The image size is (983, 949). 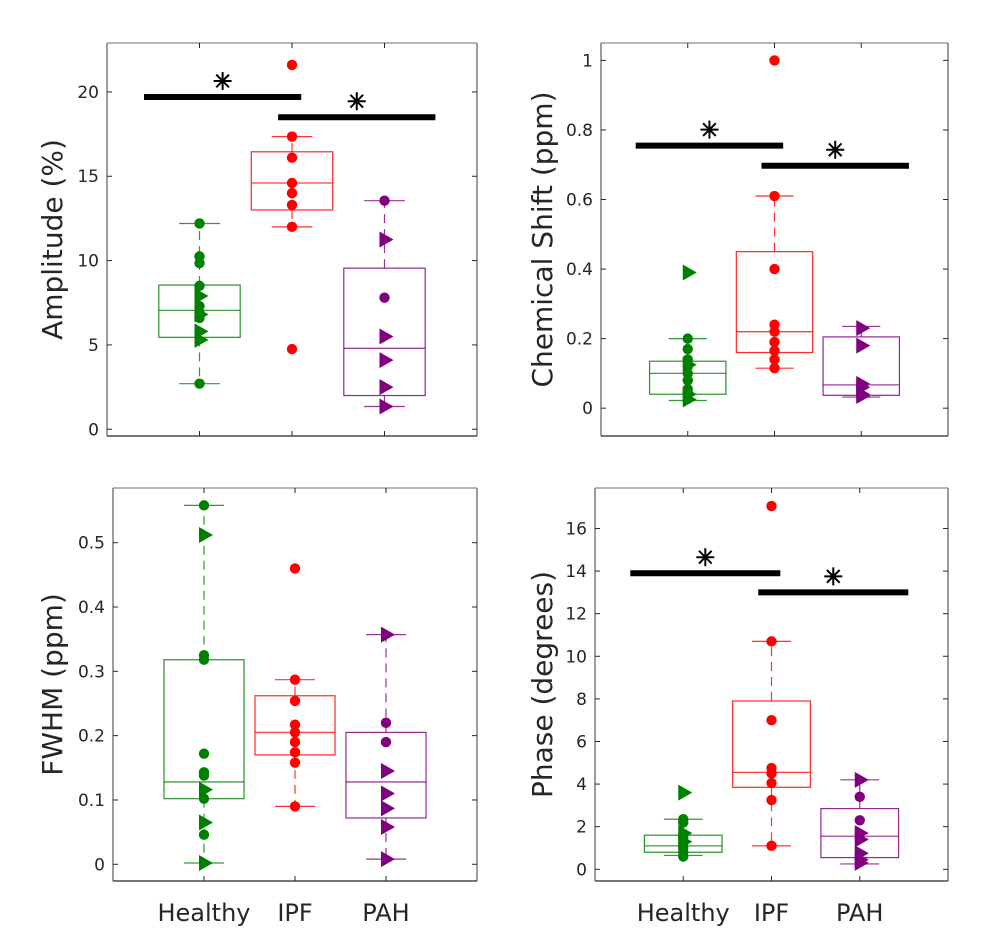 I want to click on y-tick-label: 14, so click(x=576, y=572).